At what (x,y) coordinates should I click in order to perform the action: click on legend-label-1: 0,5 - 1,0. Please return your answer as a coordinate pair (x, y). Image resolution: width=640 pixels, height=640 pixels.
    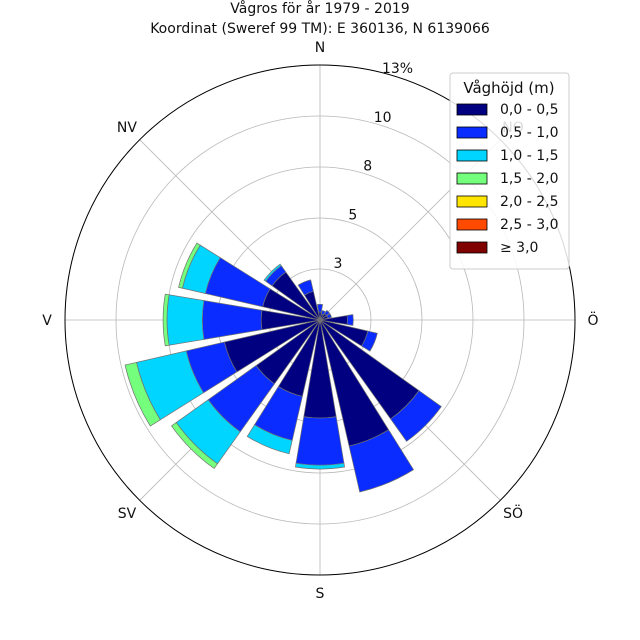
    Looking at the image, I should click on (529, 133).